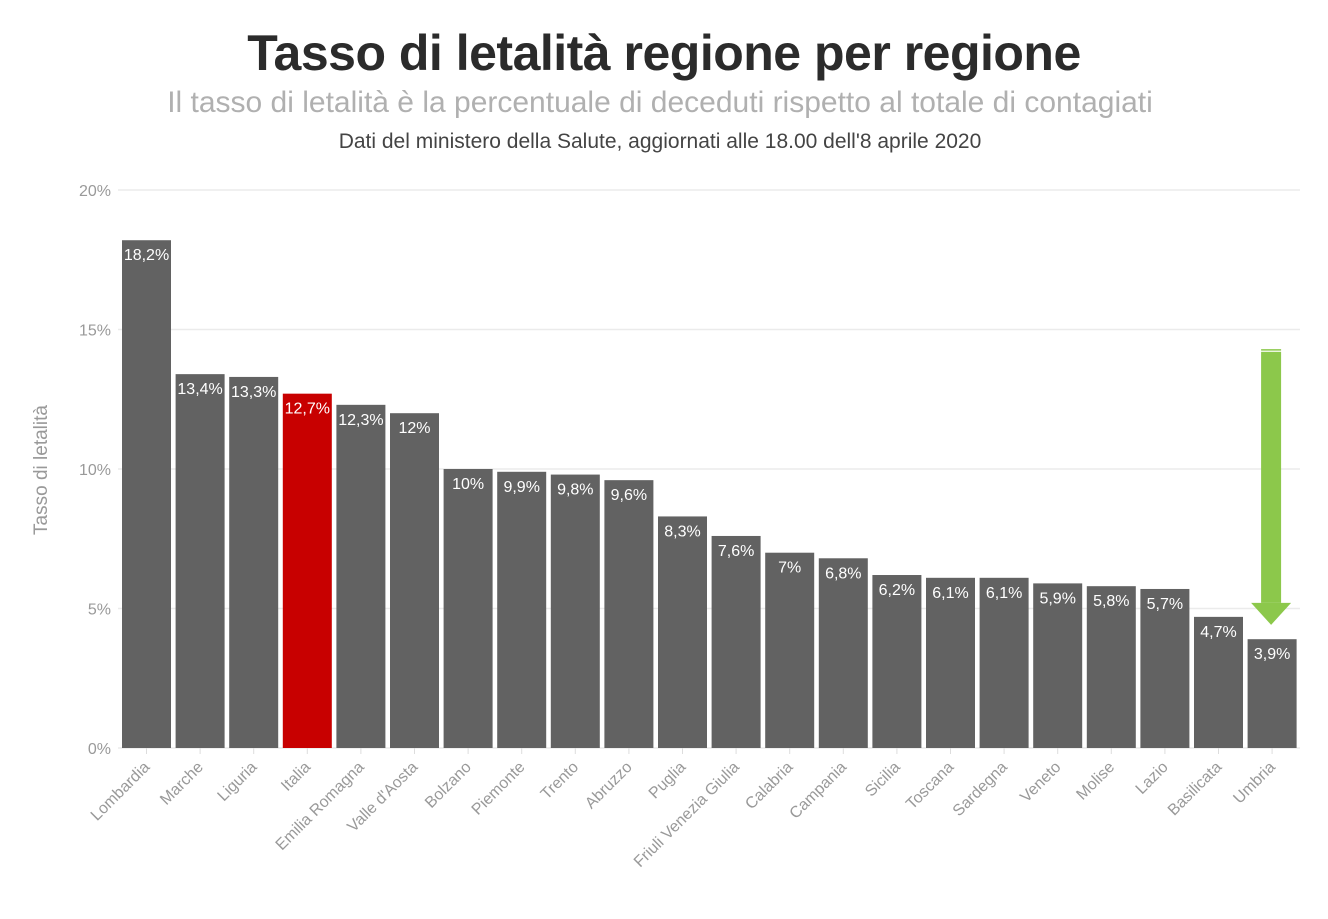 Image resolution: width=1328 pixels, height=919 pixels. I want to click on x-tick-label: Trento, so click(560, 781).